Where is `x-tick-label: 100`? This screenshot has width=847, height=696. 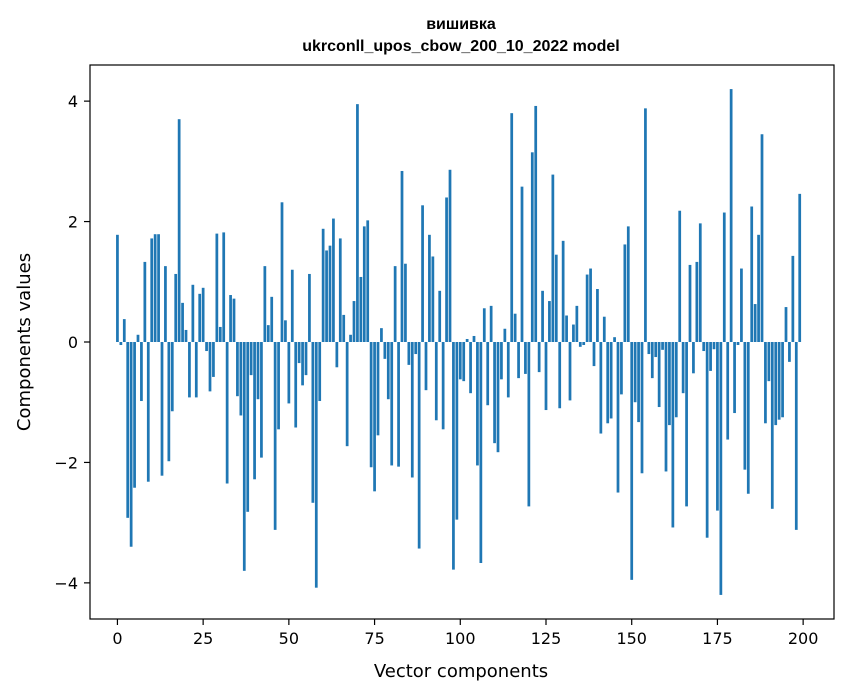
x-tick-label: 100 is located at coordinates (460, 638).